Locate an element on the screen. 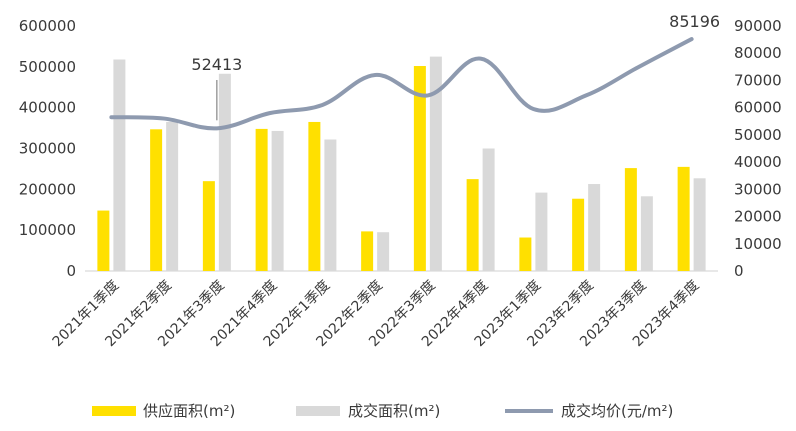  legend-swatch-transaction is located at coordinates (318, 411).